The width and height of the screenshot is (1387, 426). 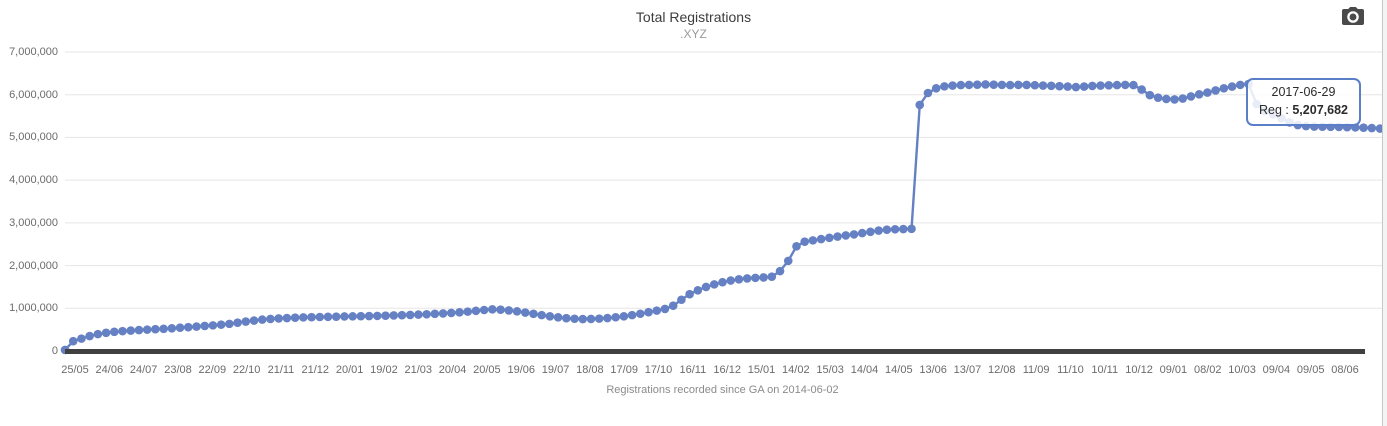 I want to click on export-chart-button, so click(x=1353, y=16).